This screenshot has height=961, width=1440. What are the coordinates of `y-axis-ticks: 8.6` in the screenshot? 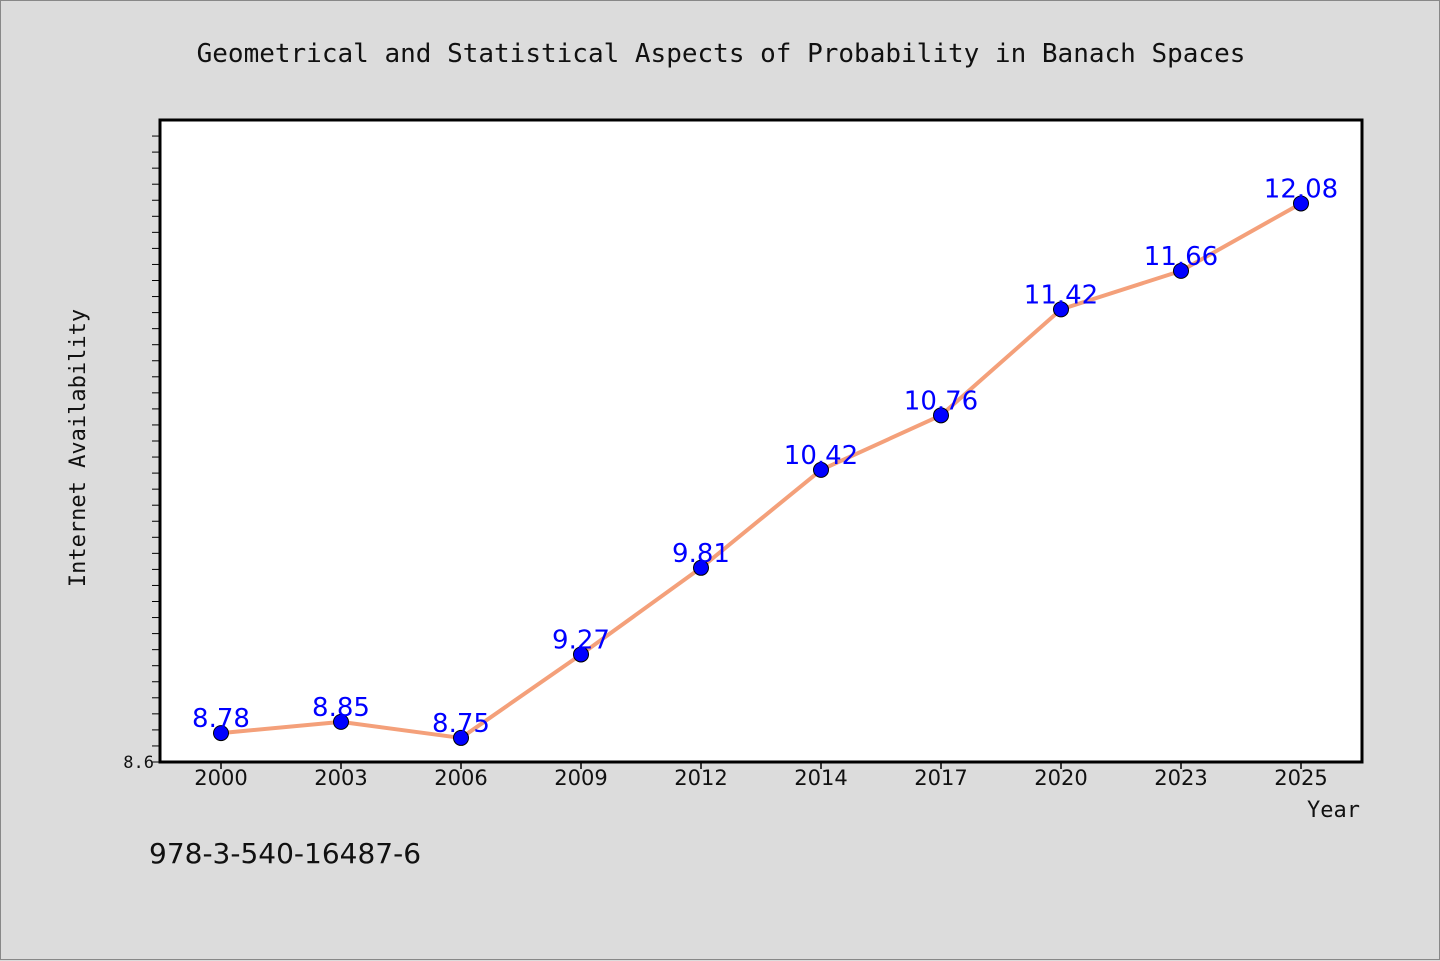 It's located at (141, 454).